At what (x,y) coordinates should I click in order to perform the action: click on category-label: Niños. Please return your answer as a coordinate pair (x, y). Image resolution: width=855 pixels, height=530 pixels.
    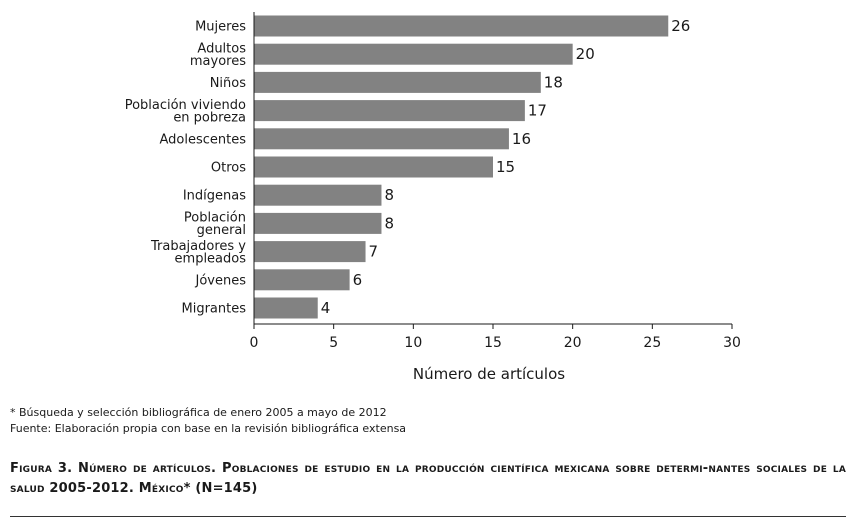
    Looking at the image, I should click on (228, 83).